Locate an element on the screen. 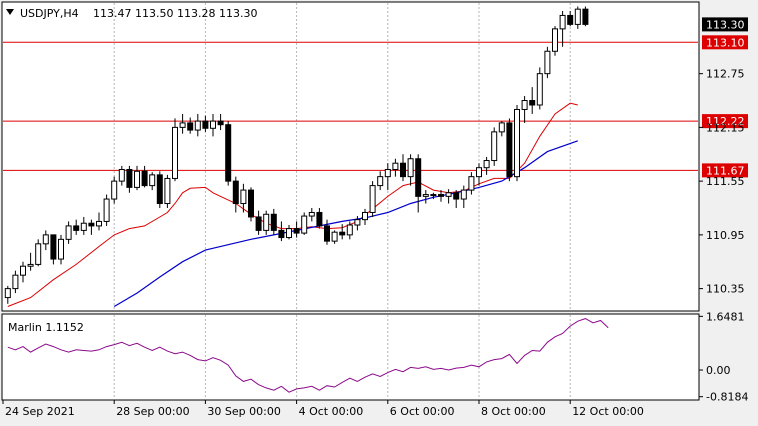  symbol-label: USDJPY,H4 is located at coordinates (49, 13).